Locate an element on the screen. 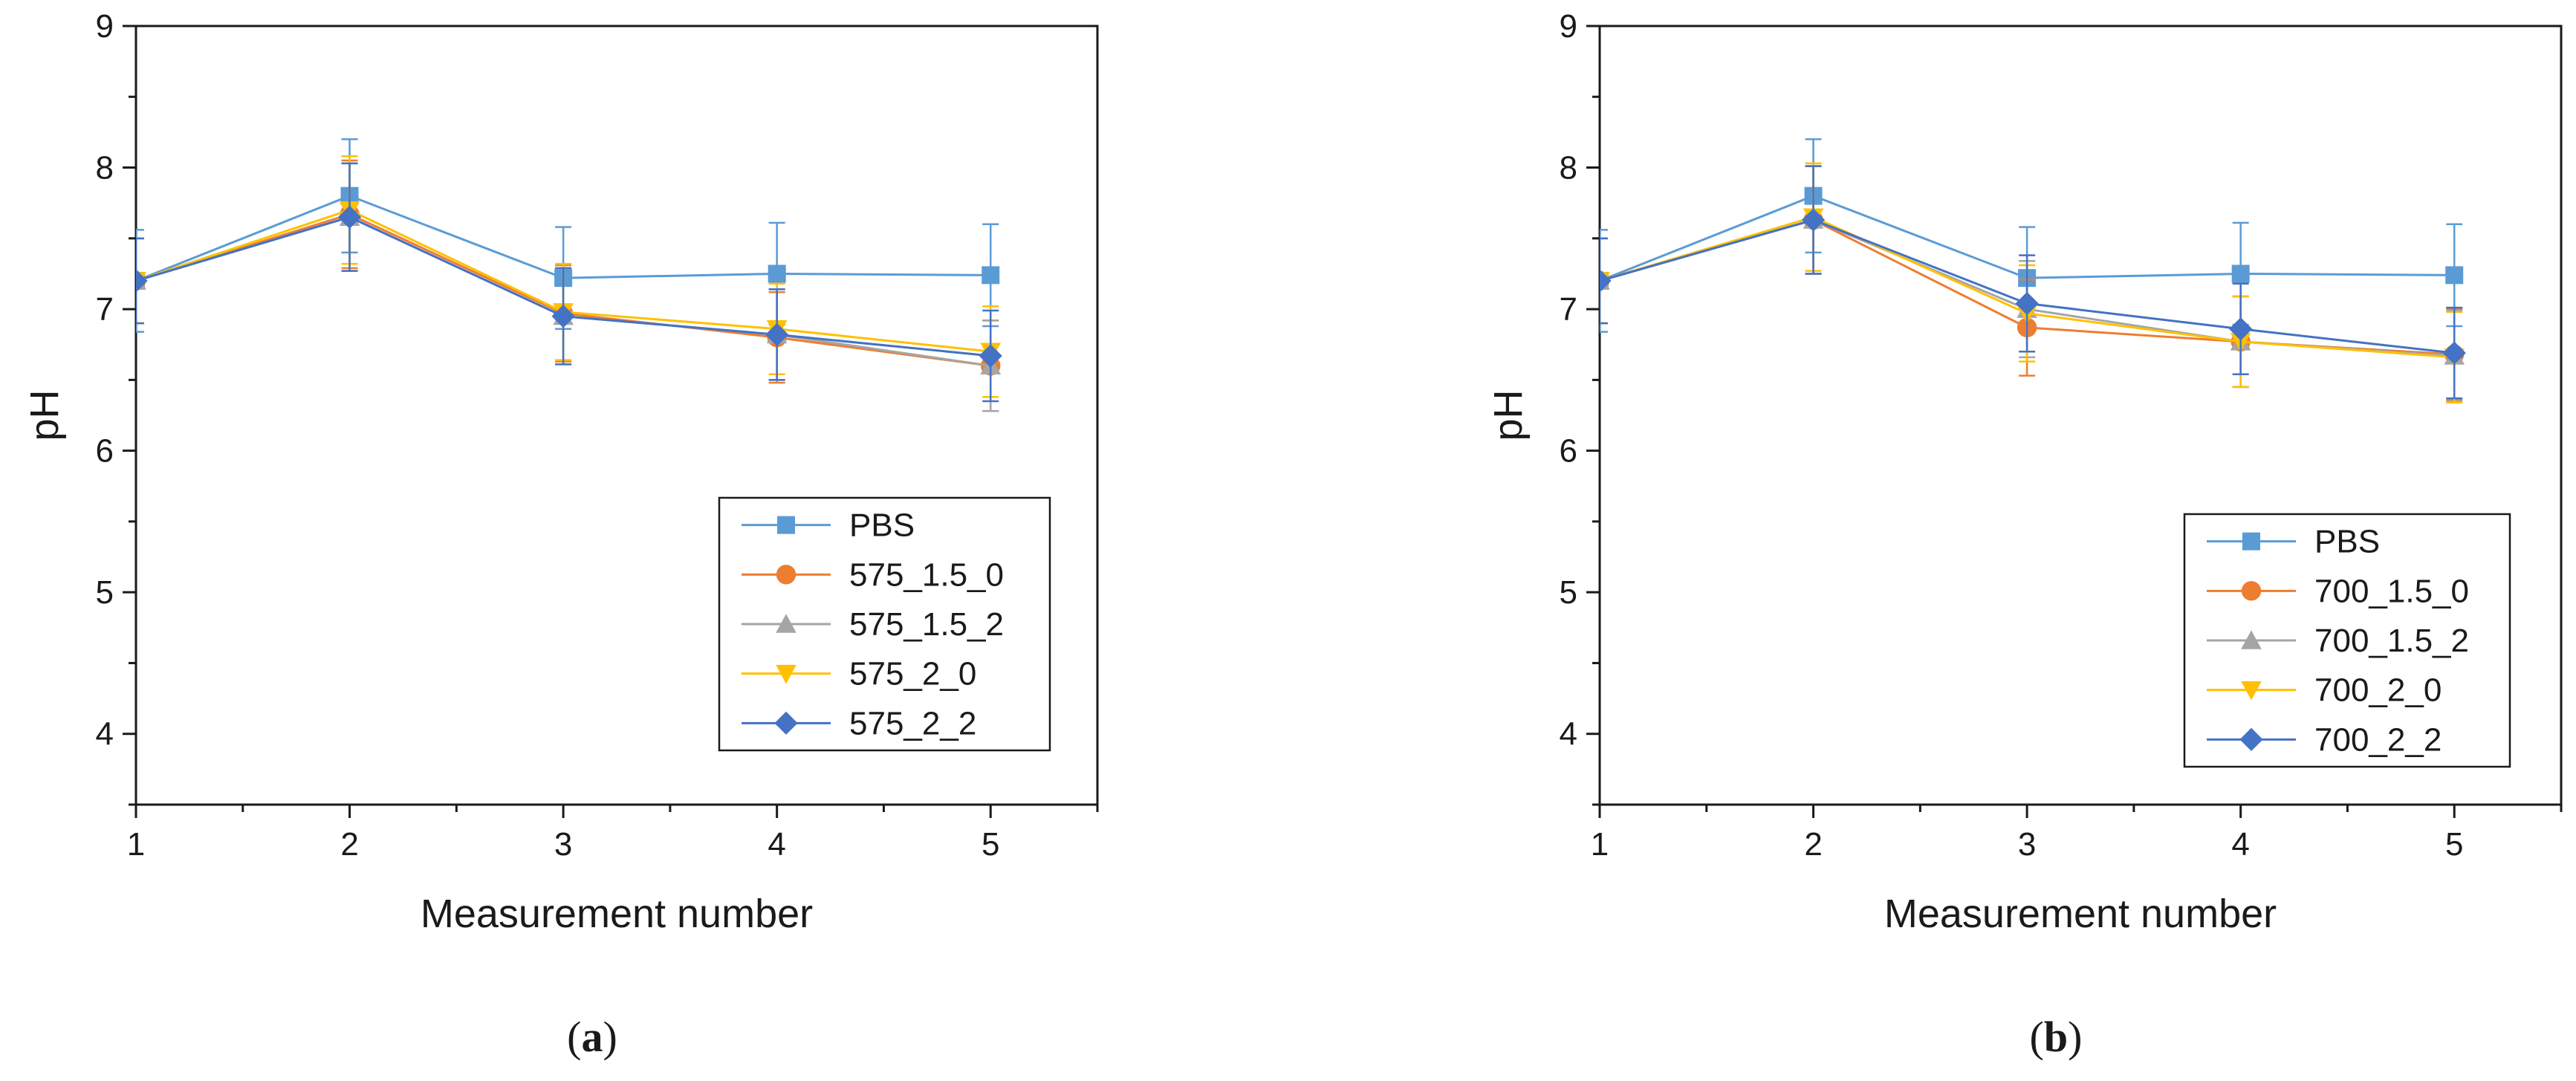 This screenshot has width=2576, height=1081. legend-label: 575_2_0 is located at coordinates (912, 674).